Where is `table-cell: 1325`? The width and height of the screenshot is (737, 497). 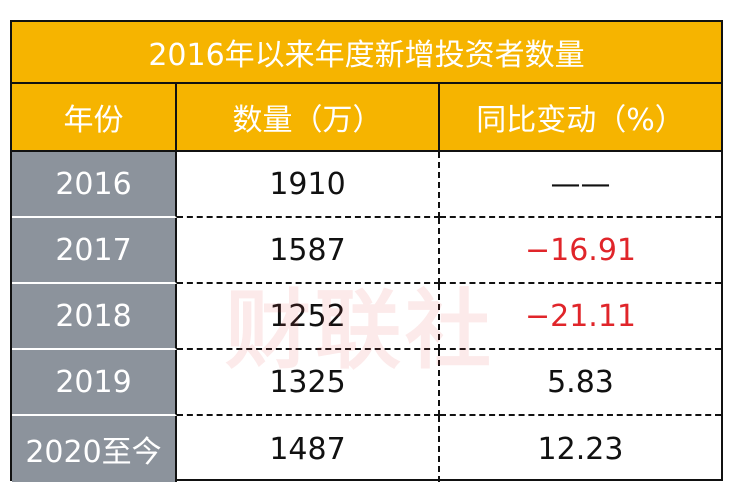
table-cell: 1325 is located at coordinates (308, 383).